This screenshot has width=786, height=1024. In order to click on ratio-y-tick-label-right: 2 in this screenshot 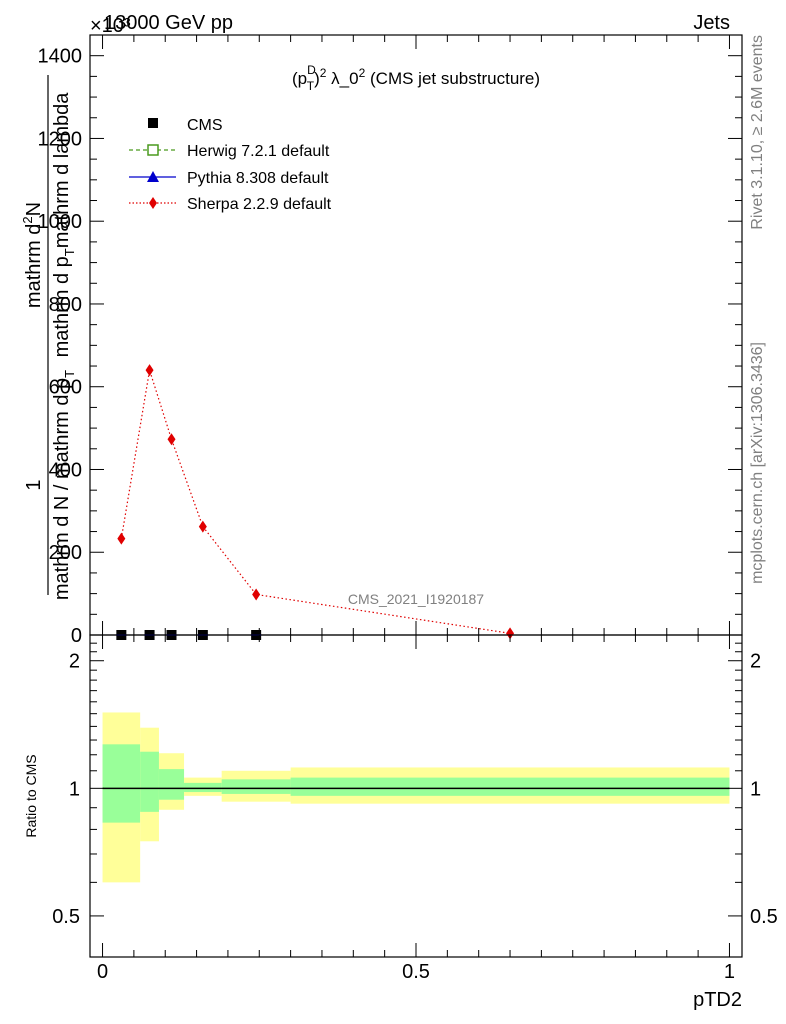, I will do `click(755, 662)`.